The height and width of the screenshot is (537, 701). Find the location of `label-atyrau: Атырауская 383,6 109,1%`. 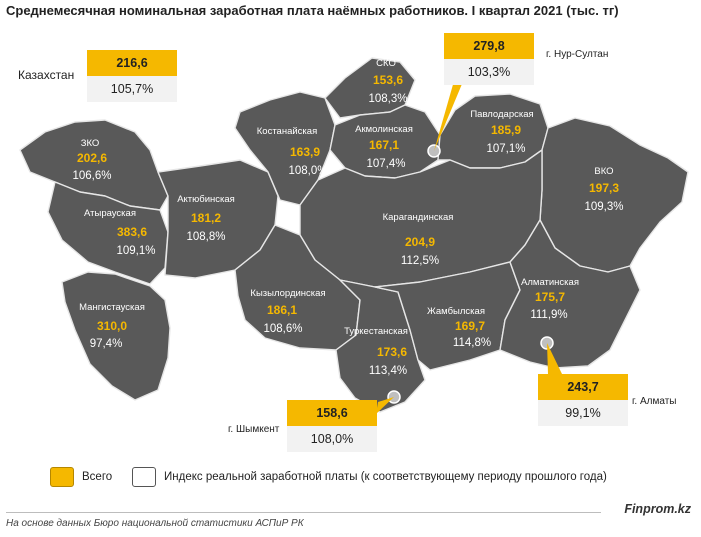

label-atyrau: Атырауская 383,6 109,1% is located at coordinates (119, 232).